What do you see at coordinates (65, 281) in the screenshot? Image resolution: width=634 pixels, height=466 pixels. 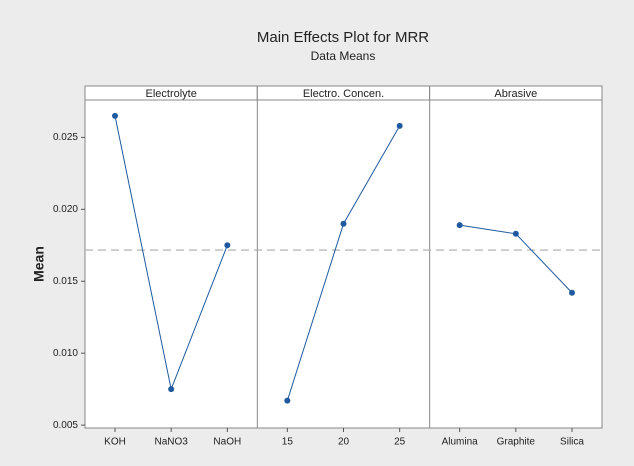 I see `y-tick-label: 0.015` at bounding box center [65, 281].